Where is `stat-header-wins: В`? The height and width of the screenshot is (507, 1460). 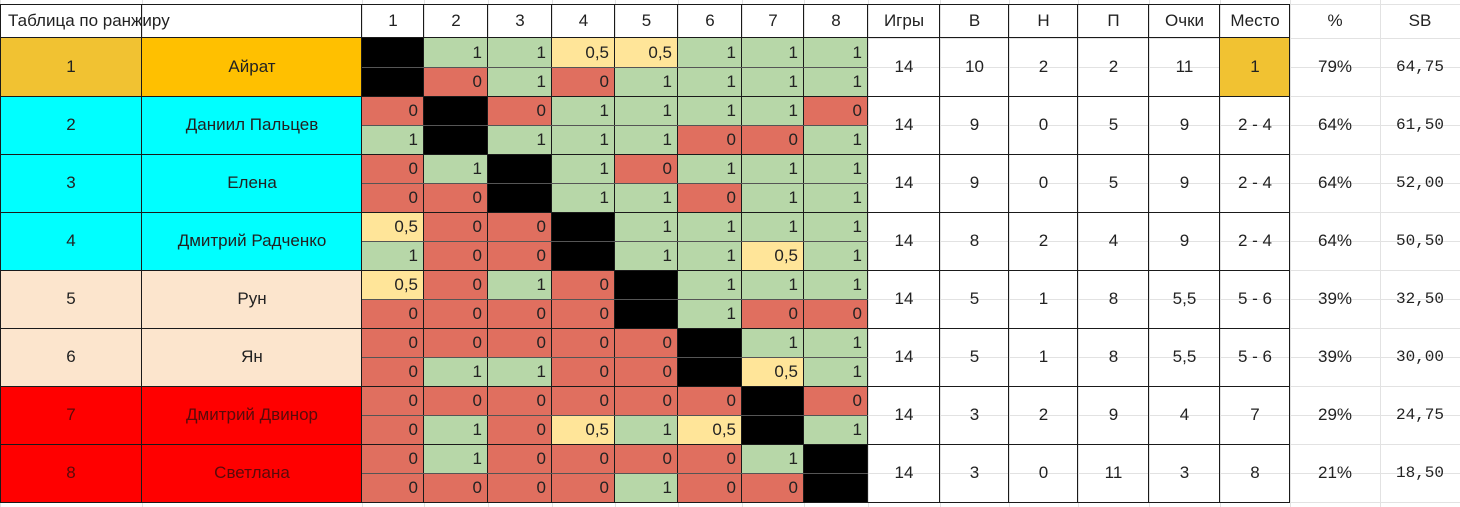 stat-header-wins: В is located at coordinates (974, 20).